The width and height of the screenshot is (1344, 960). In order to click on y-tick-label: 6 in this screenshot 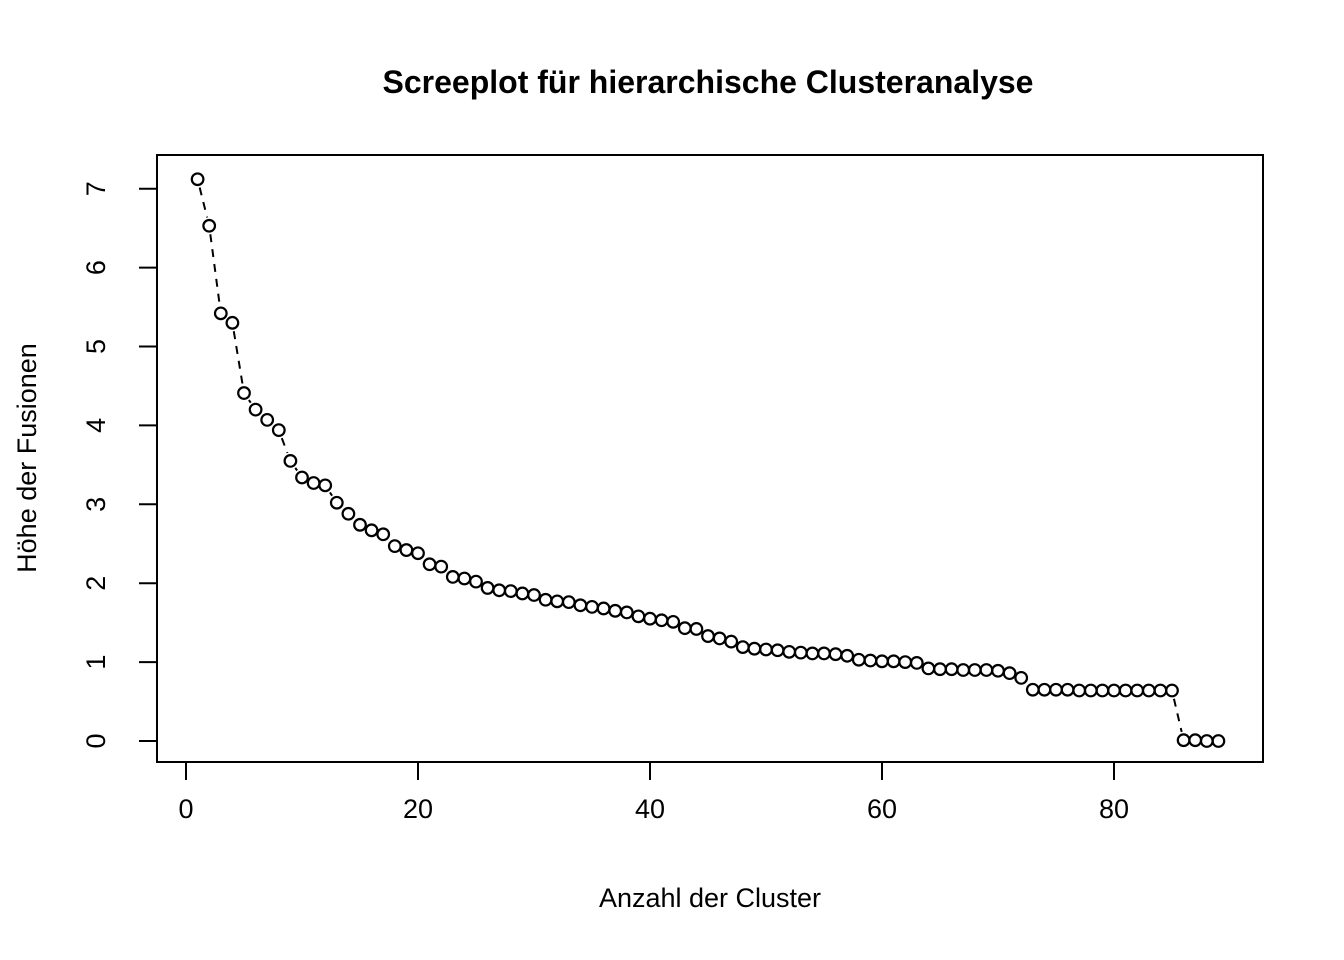, I will do `click(96, 267)`.